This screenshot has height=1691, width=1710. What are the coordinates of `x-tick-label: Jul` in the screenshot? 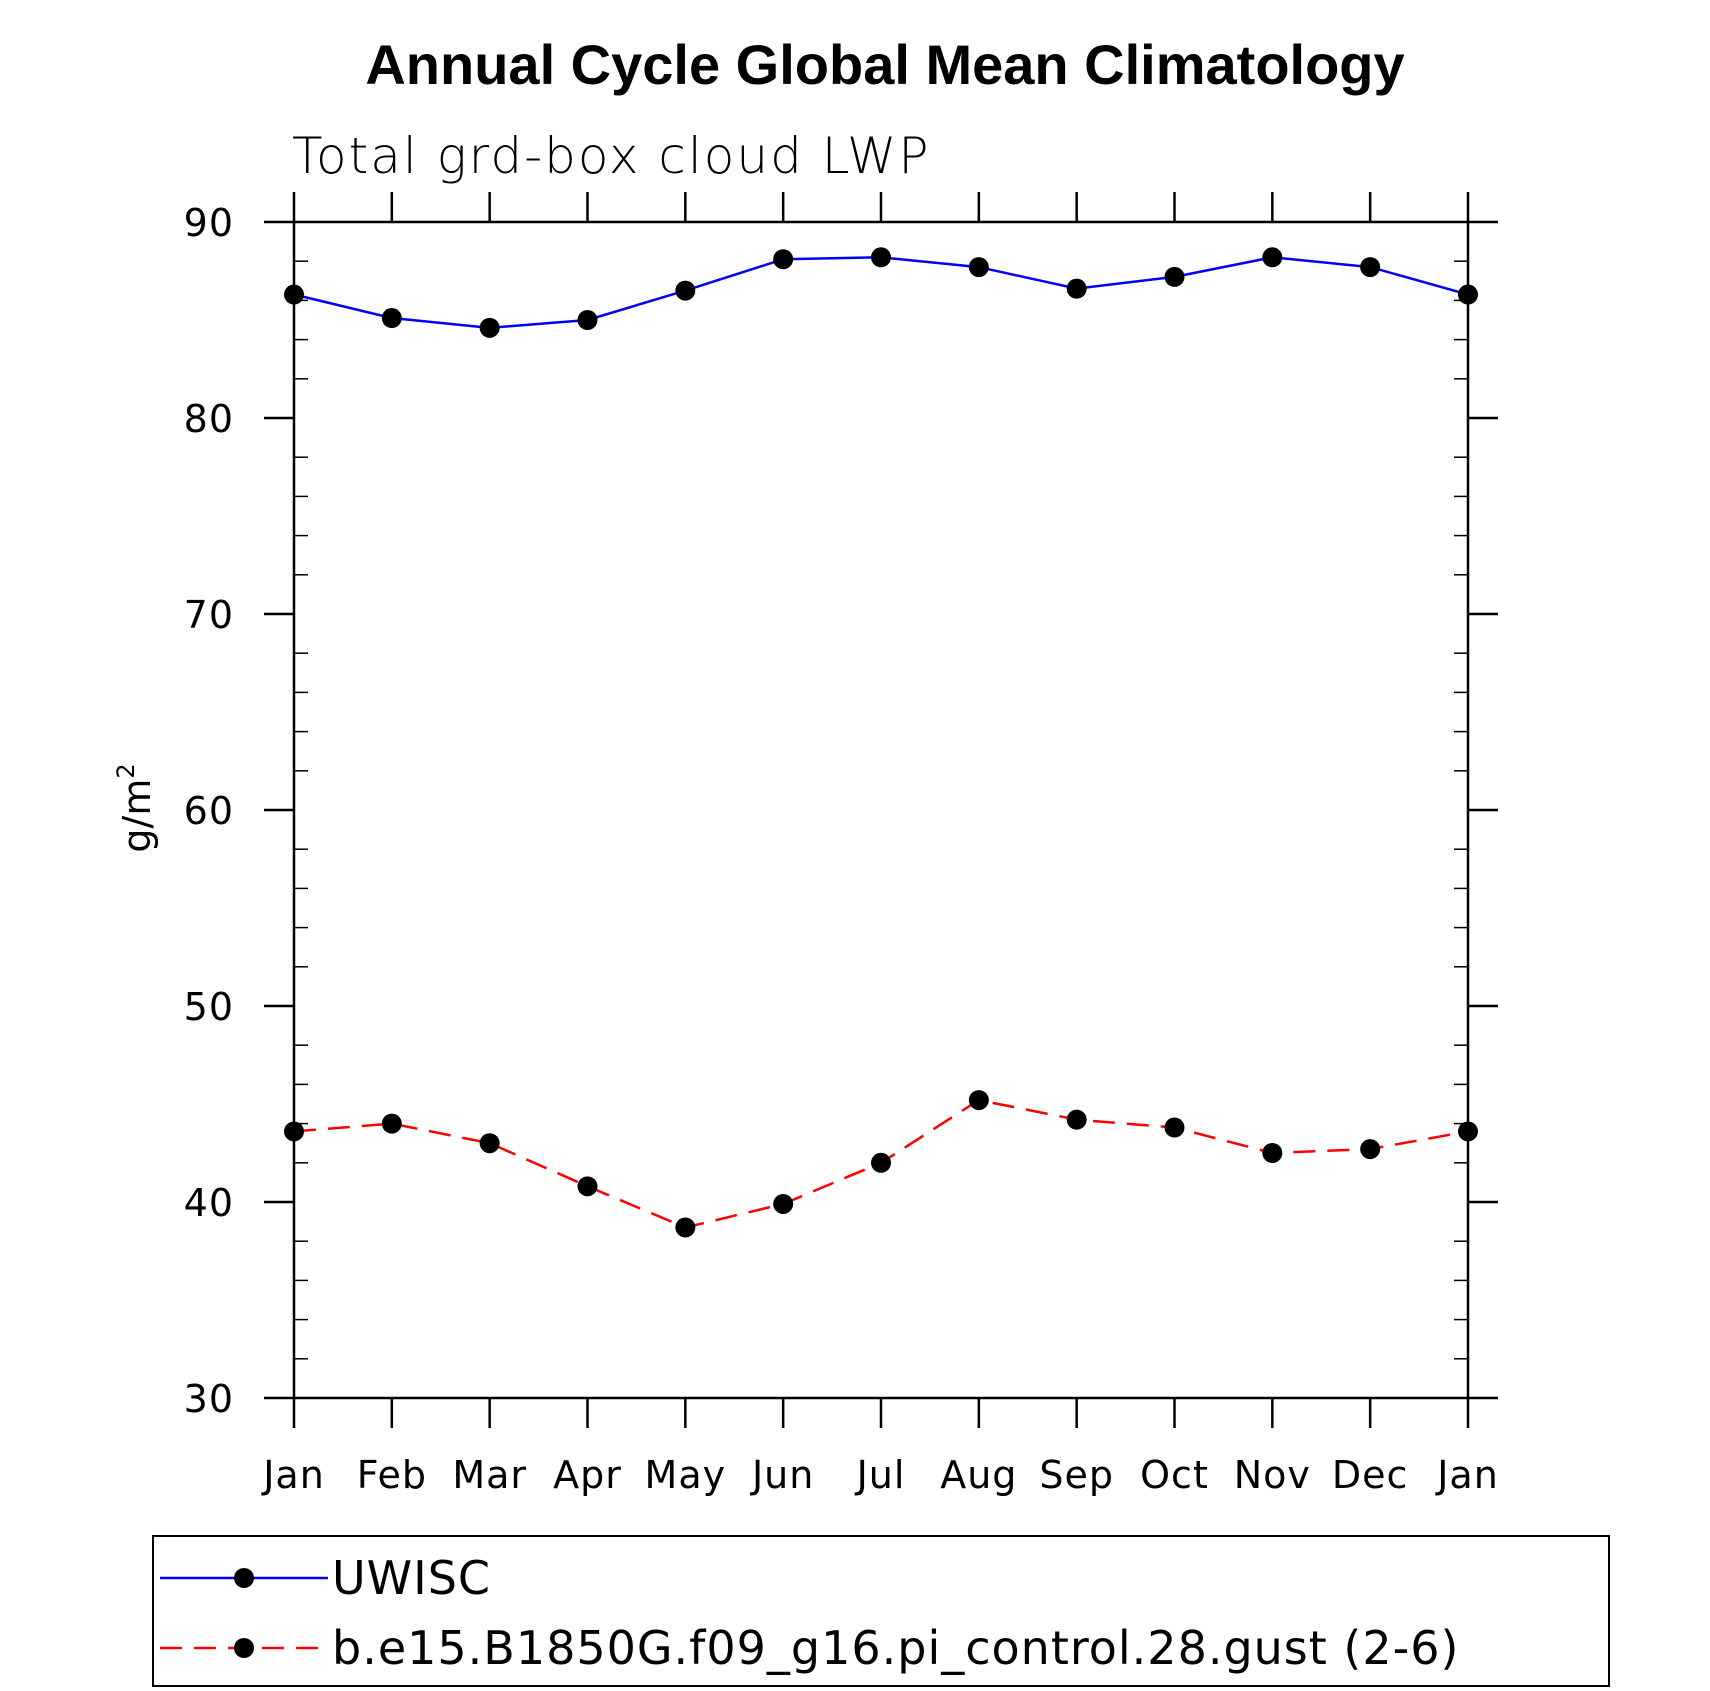 It's located at (880, 1475).